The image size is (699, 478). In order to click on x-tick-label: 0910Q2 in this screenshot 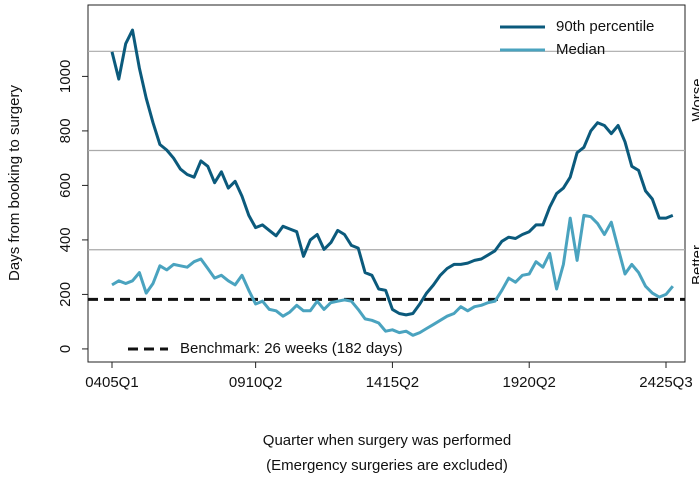, I will do `click(255, 382)`.